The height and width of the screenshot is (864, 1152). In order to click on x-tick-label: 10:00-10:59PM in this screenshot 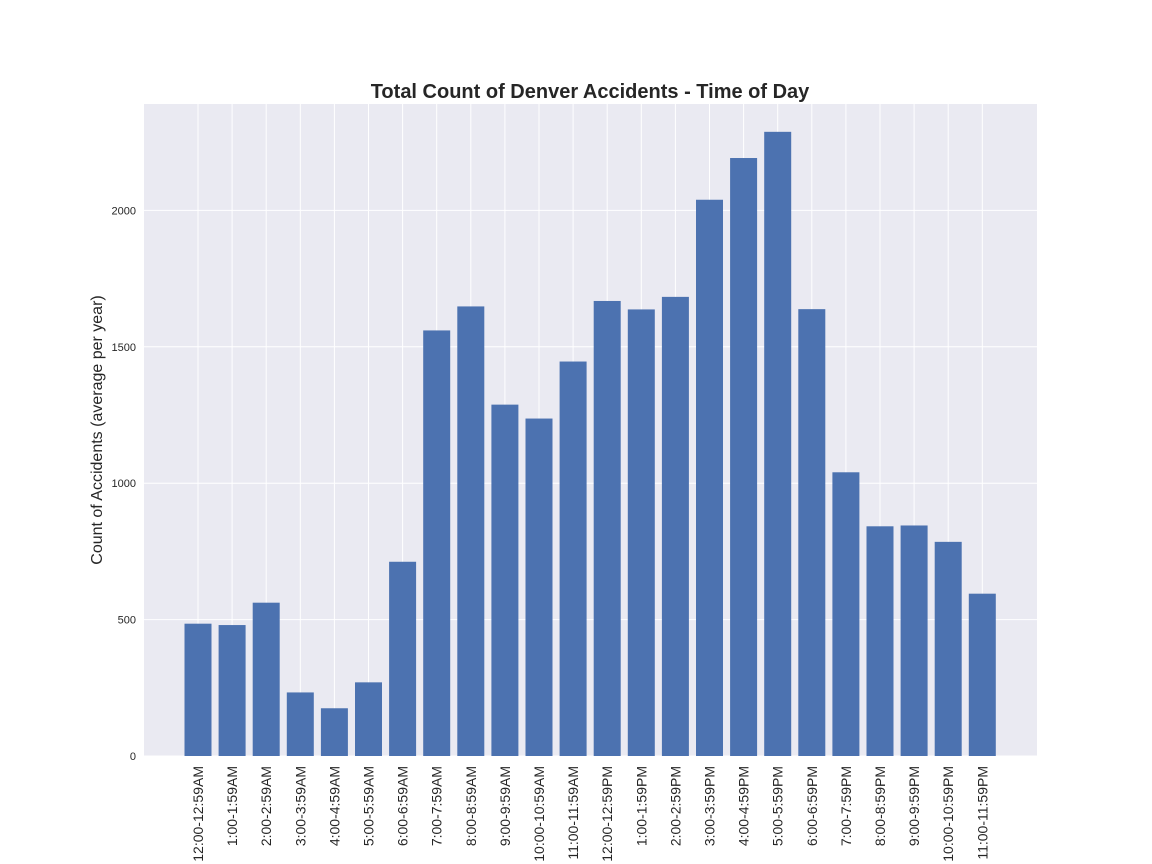, I will do `click(948, 814)`.